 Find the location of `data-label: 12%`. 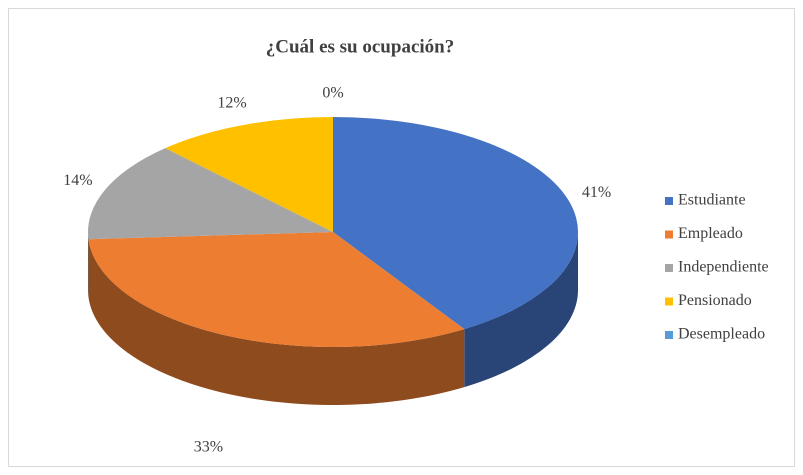

data-label: 12% is located at coordinates (231, 102).